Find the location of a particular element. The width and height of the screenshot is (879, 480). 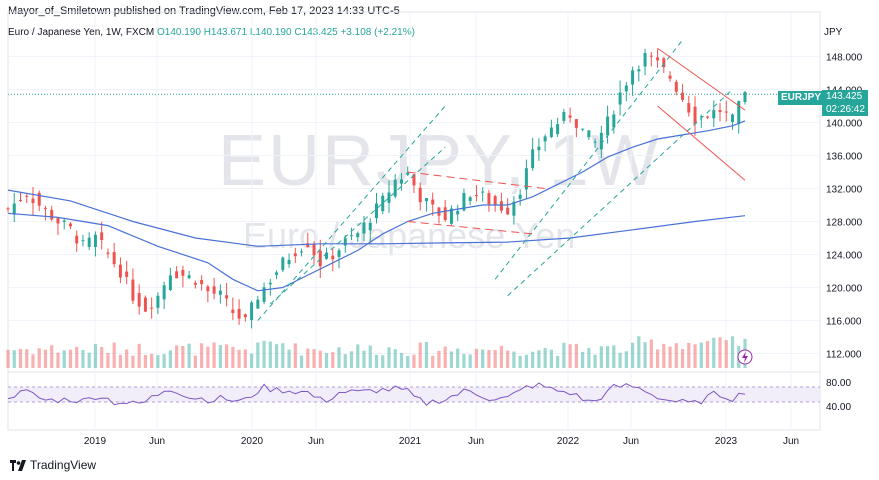

tradingview-brand: TradingView is located at coordinates (63, 465).